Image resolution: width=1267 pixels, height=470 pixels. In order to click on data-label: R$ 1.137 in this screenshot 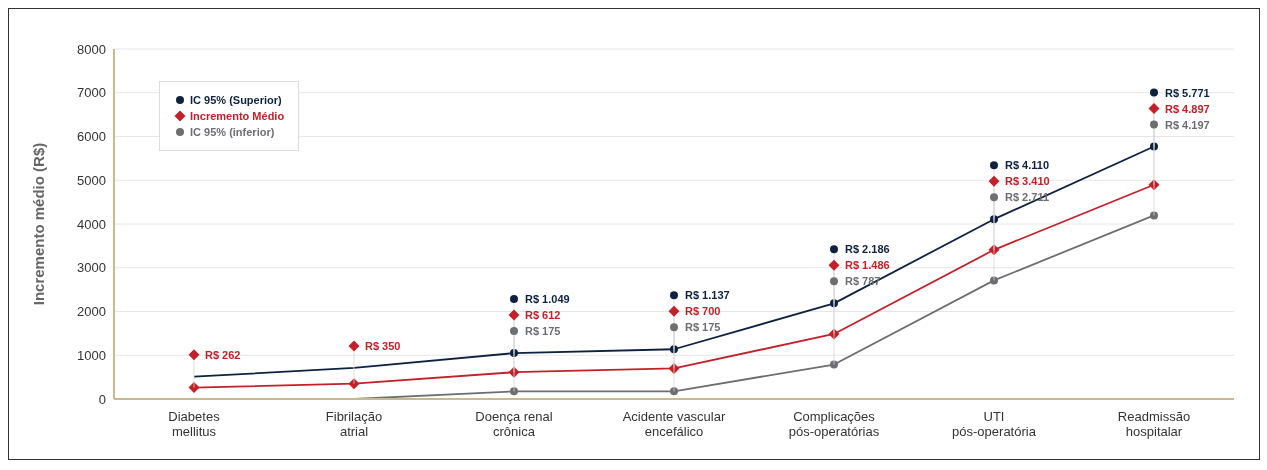, I will do `click(707, 295)`.